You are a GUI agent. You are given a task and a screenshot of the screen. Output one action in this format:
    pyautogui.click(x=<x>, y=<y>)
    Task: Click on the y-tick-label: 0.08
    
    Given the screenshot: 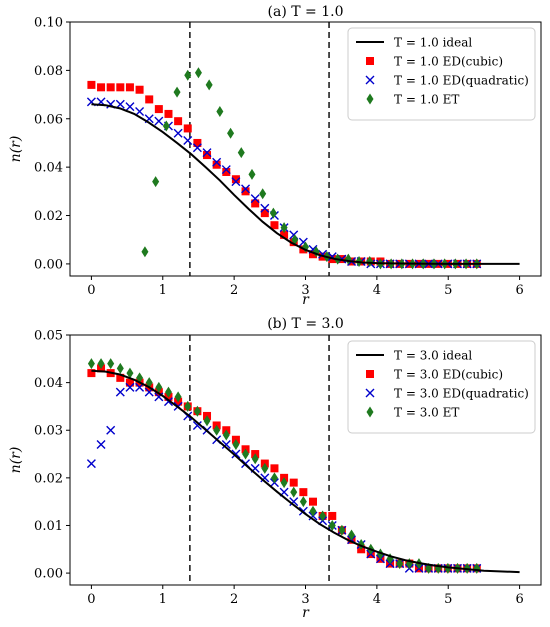 What is the action you would take?
    pyautogui.click(x=48, y=71)
    